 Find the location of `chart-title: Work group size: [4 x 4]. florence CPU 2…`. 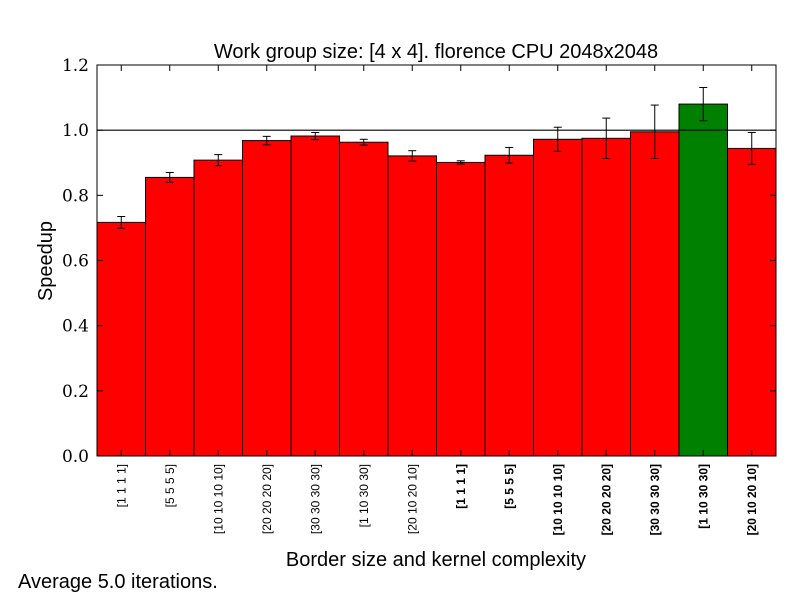

chart-title: Work group size: [4 x 4]. florence CPU 2… is located at coordinates (436, 52).